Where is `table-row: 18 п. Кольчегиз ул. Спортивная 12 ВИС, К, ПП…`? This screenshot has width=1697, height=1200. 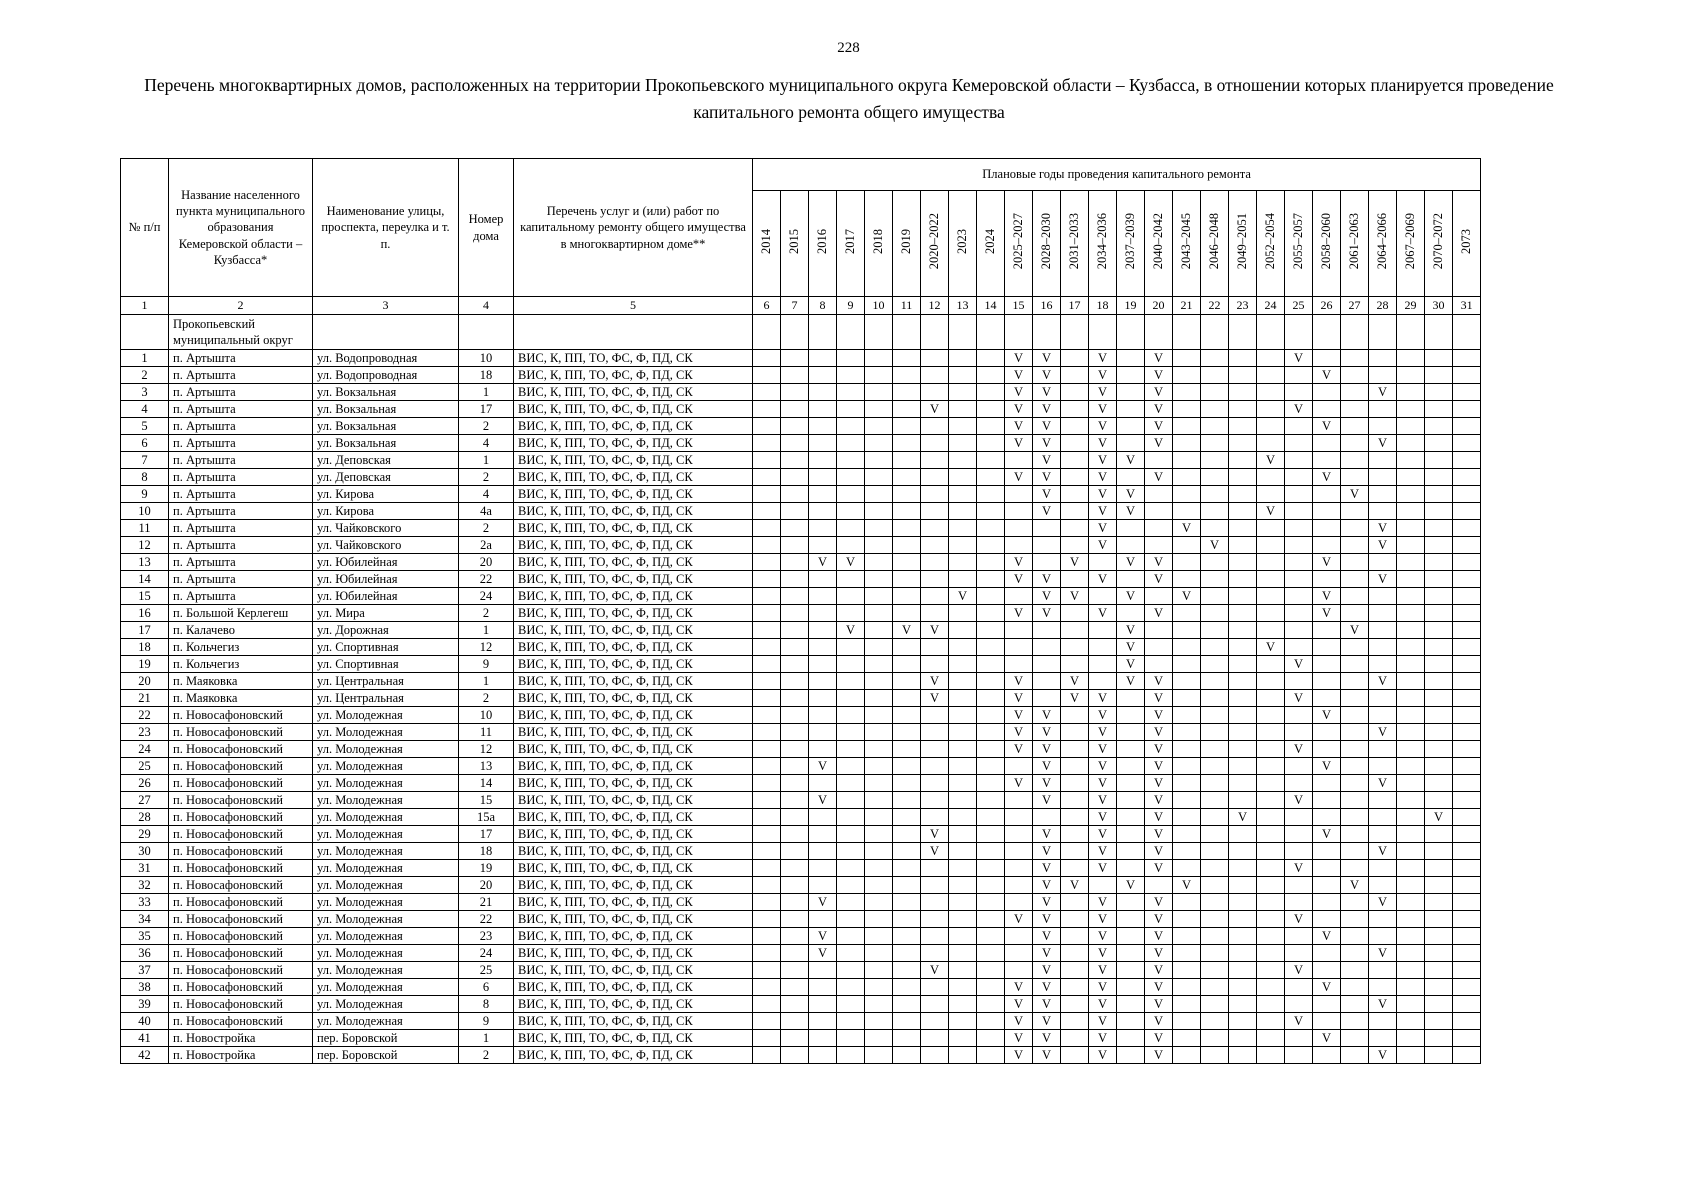 table-row: 18 п. Кольчегиз ул. Спортивная 12 ВИС, К, ПП… is located at coordinates (801, 647).